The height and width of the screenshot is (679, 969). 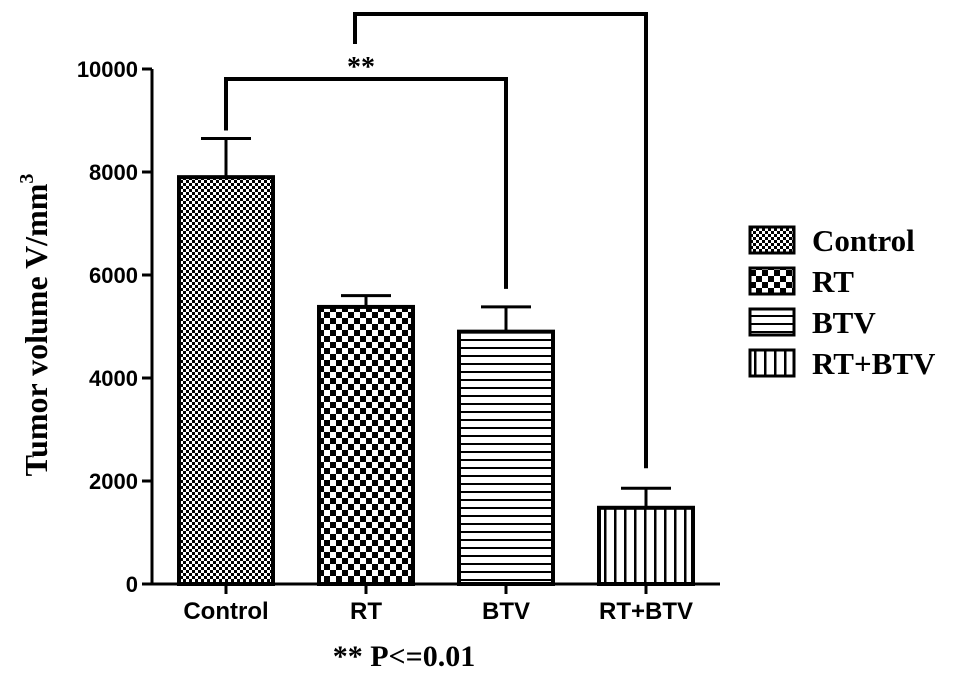 What do you see at coordinates (226, 380) in the screenshot?
I see `bar-control` at bounding box center [226, 380].